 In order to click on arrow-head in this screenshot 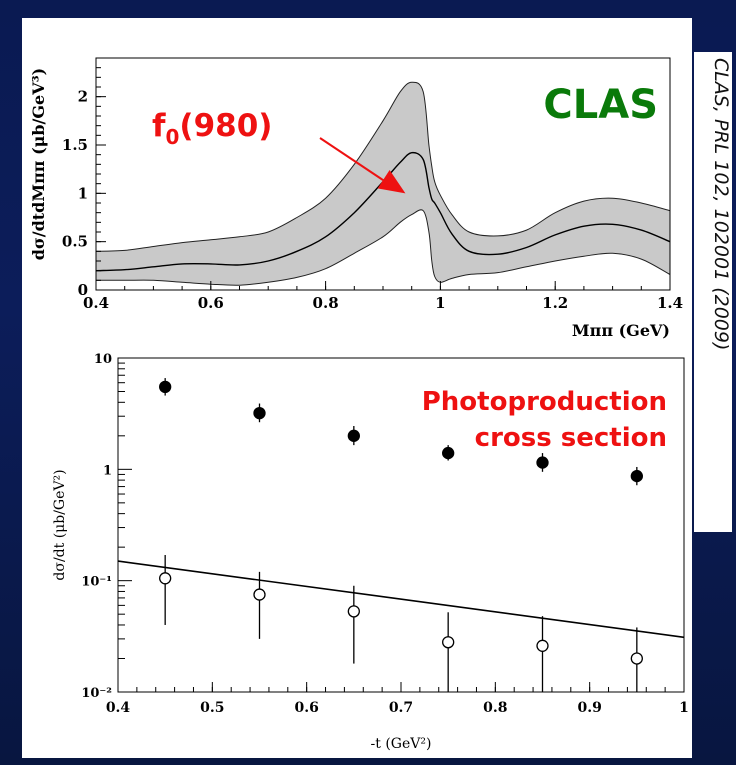, I will do `click(391, 181)`.